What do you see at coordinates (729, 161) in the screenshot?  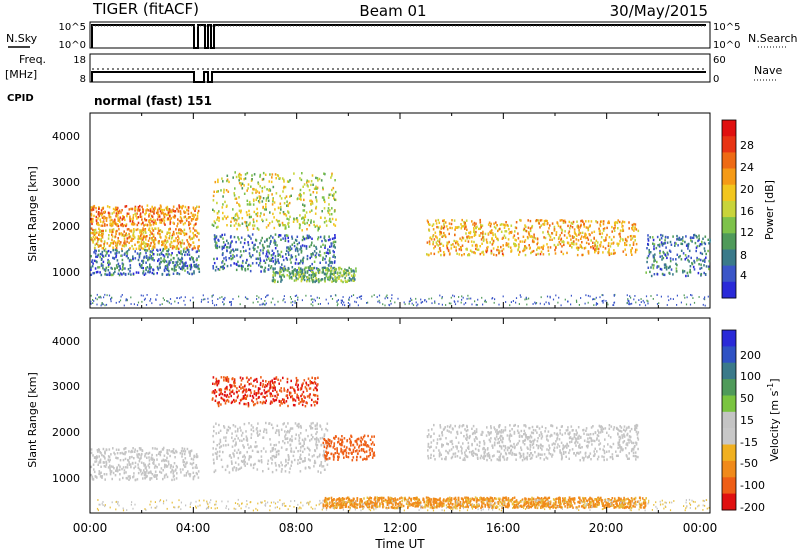 I see `power-cbar-segment` at bounding box center [729, 161].